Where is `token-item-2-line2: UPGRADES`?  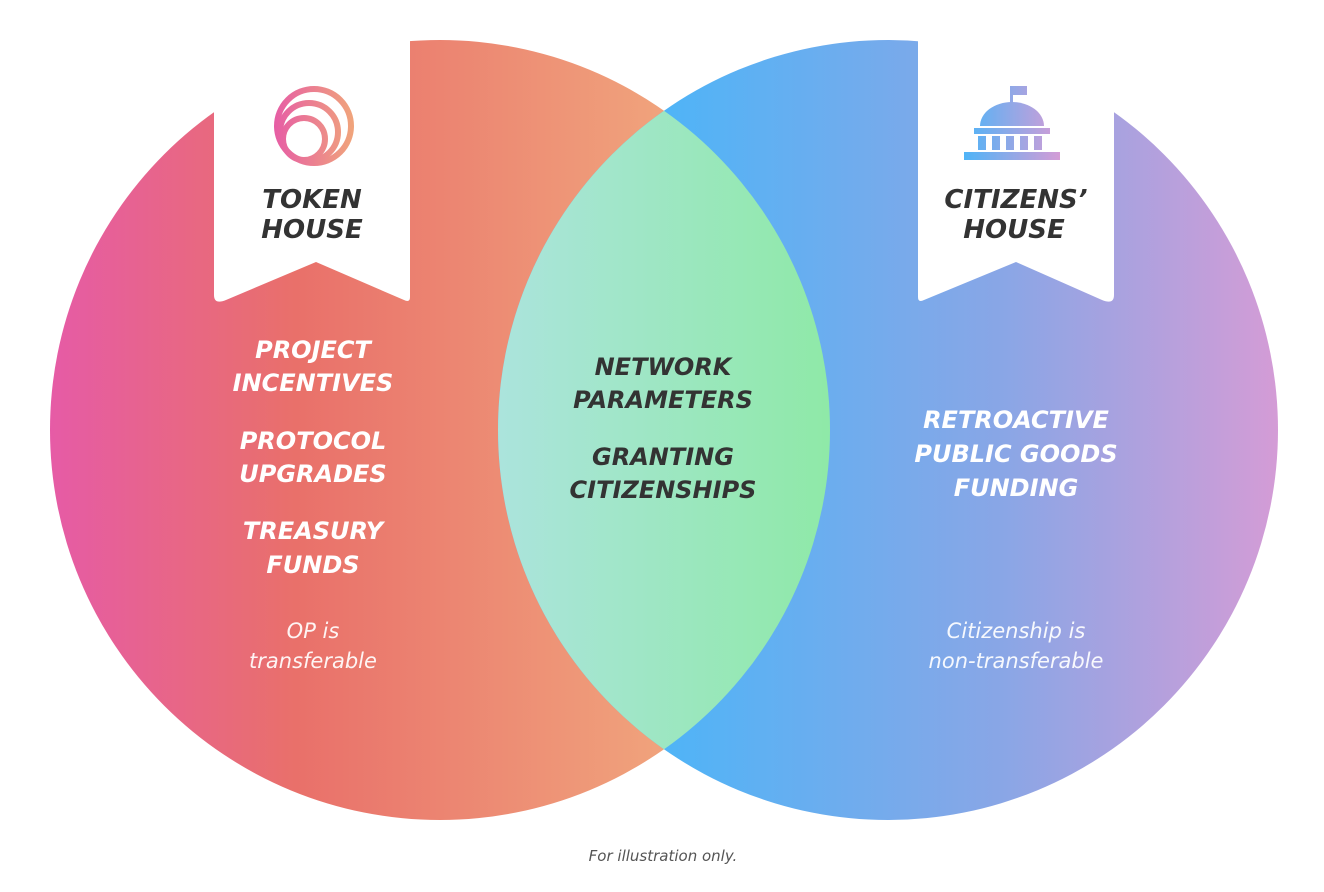
token-item-2-line2: UPGRADES is located at coordinates (312, 474).